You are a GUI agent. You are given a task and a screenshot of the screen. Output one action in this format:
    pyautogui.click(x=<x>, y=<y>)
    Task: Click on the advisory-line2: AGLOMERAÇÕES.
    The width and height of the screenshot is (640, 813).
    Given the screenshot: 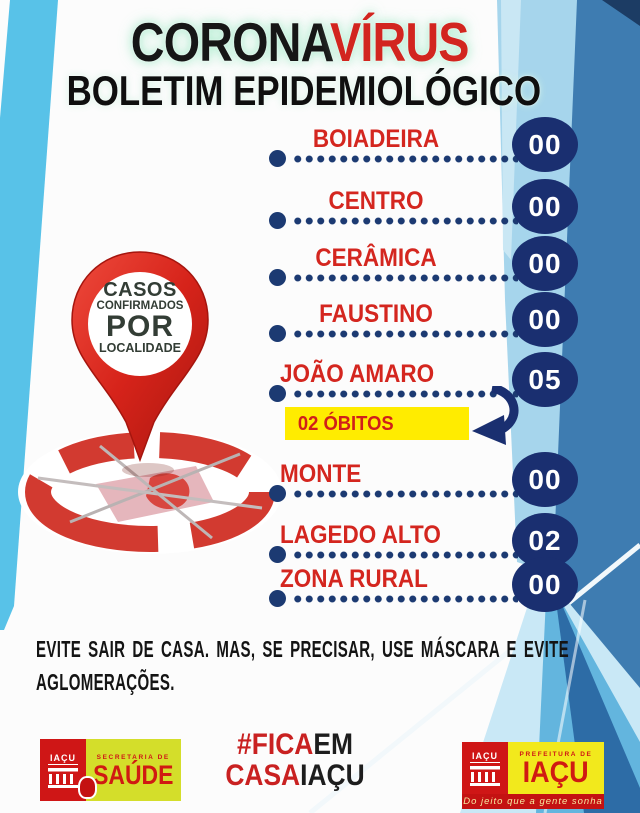 What is the action you would take?
    pyautogui.click(x=105, y=682)
    